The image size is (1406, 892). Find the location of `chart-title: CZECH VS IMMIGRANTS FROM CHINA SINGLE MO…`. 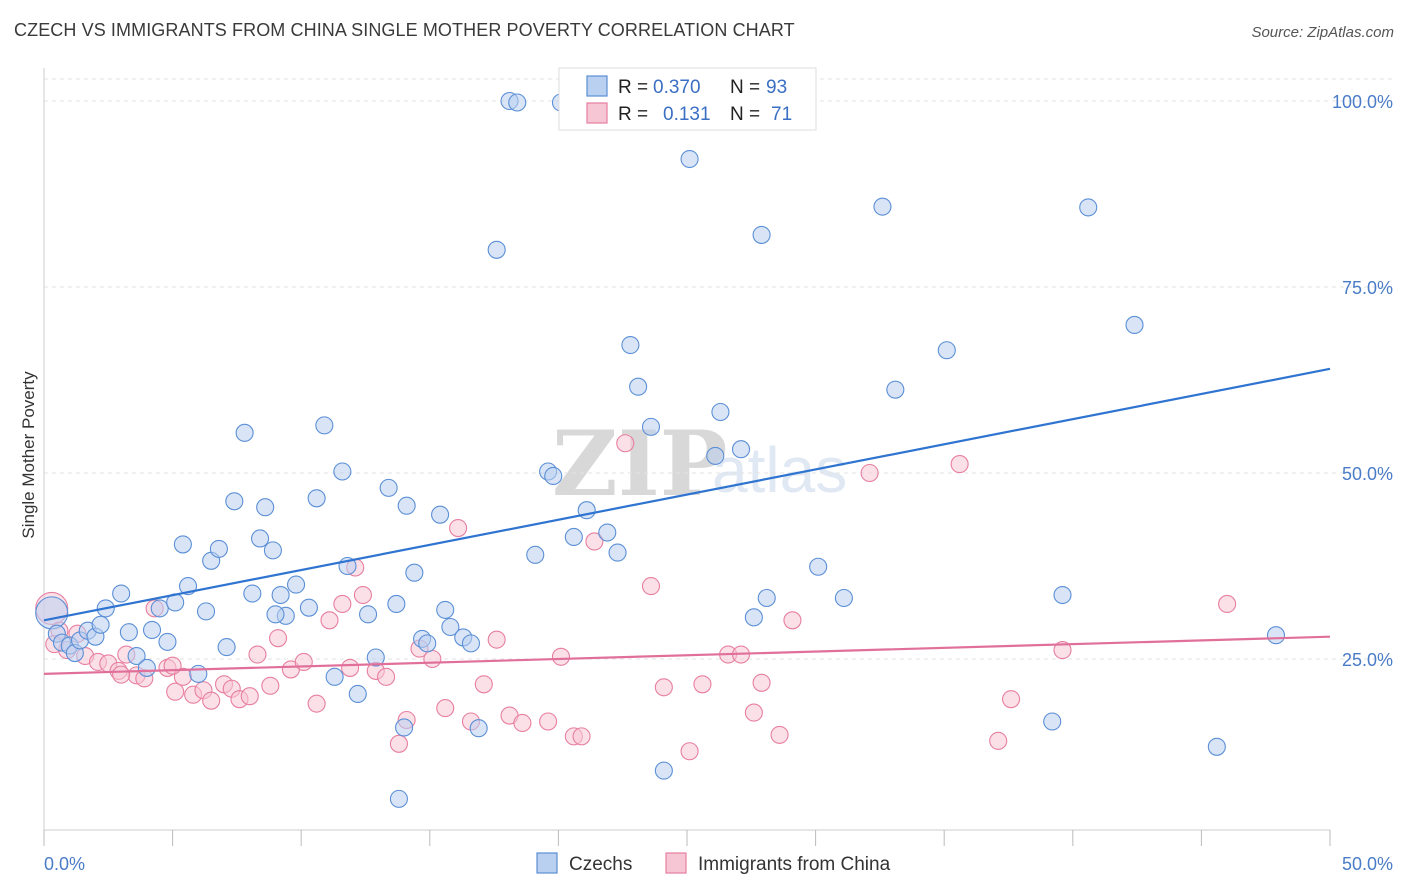

chart-title: CZECH VS IMMIGRANTS FROM CHINA SINGLE MO… is located at coordinates (404, 30).